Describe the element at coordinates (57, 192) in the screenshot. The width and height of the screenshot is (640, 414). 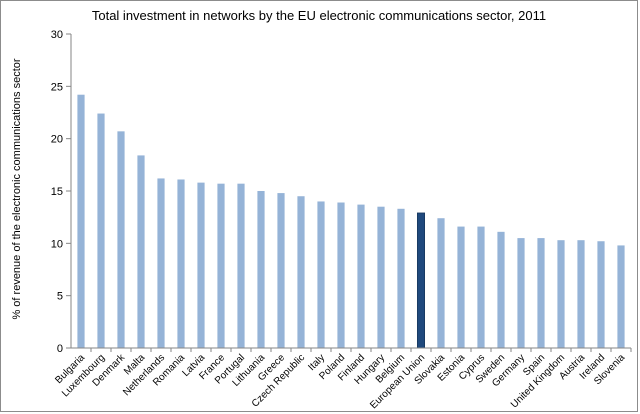
I see `y-tick-label: 15` at that location.